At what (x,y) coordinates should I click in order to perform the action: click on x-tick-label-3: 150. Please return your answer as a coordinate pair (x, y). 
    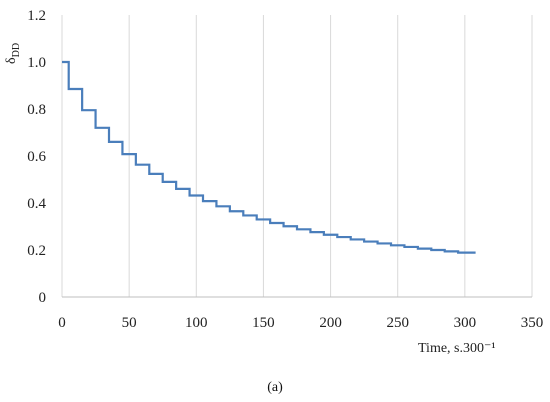
    Looking at the image, I should click on (263, 323).